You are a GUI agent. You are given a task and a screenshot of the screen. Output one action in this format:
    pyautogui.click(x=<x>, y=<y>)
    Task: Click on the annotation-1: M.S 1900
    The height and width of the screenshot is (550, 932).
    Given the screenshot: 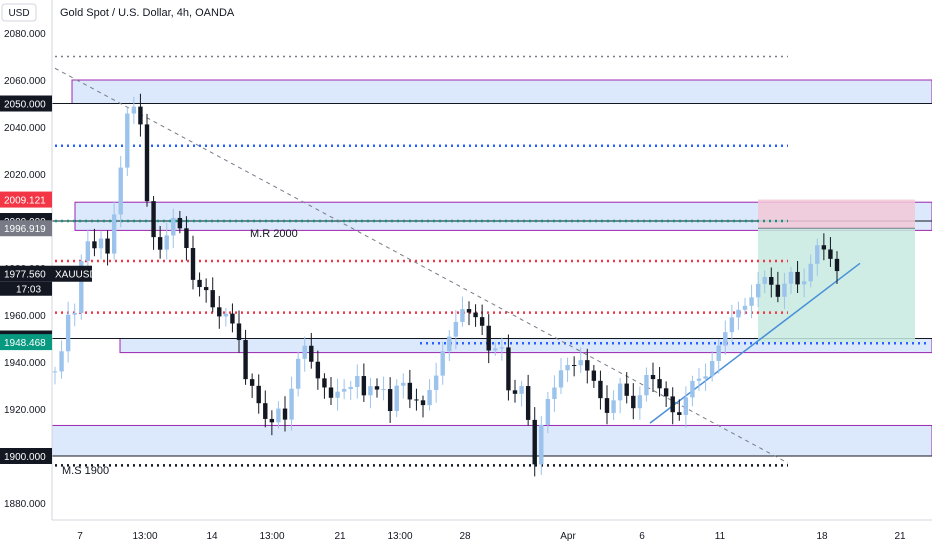 What is the action you would take?
    pyautogui.click(x=85, y=471)
    